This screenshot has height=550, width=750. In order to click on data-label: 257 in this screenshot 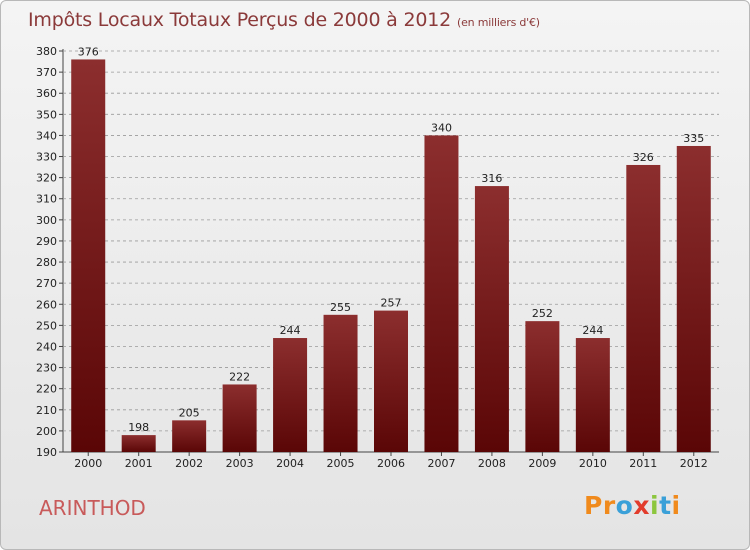, I will do `click(391, 303)`.